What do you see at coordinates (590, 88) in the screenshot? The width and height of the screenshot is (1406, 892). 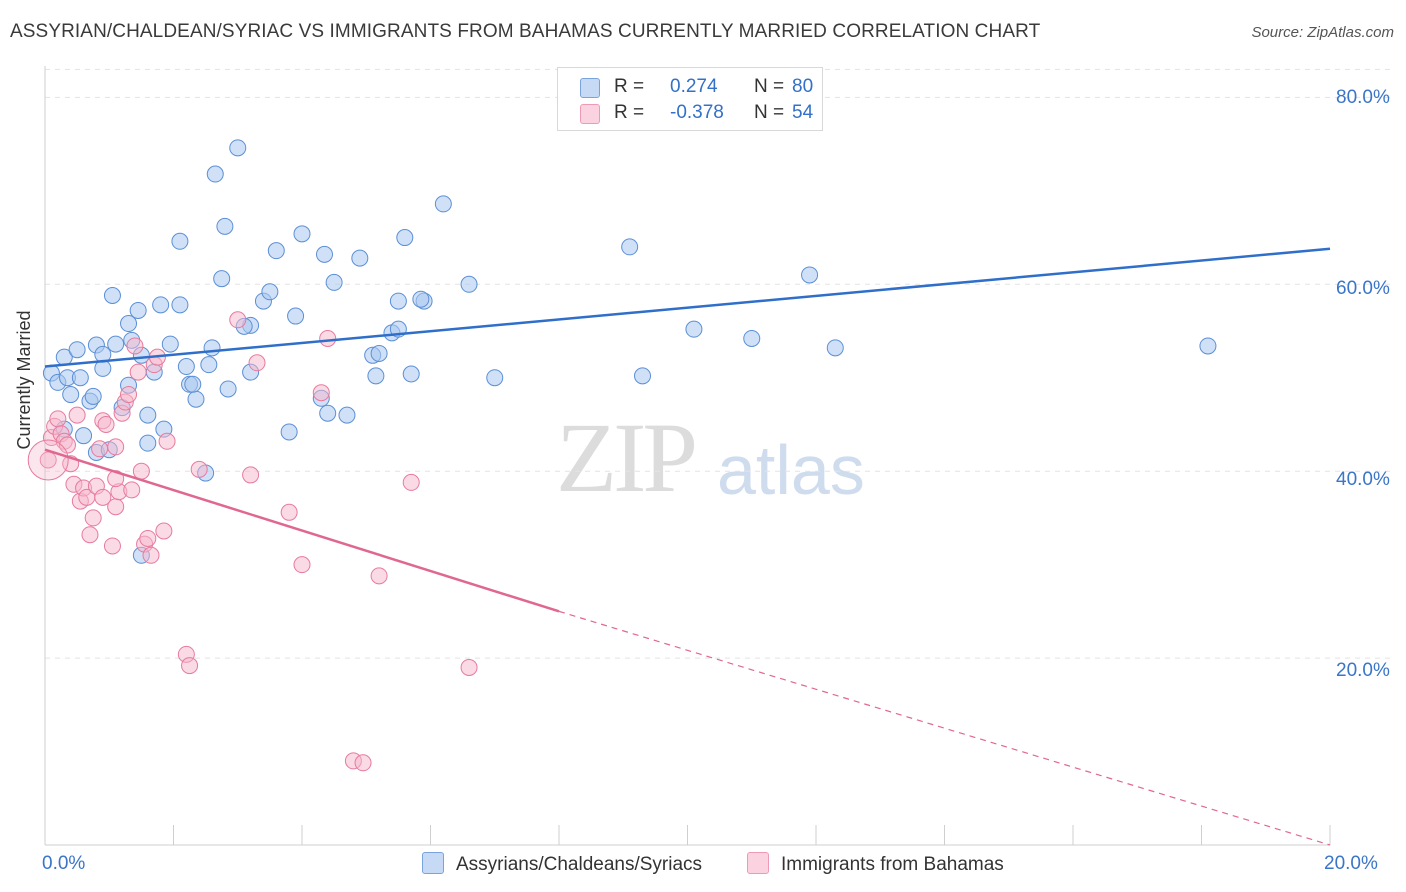 I see `series1-swatch` at bounding box center [590, 88].